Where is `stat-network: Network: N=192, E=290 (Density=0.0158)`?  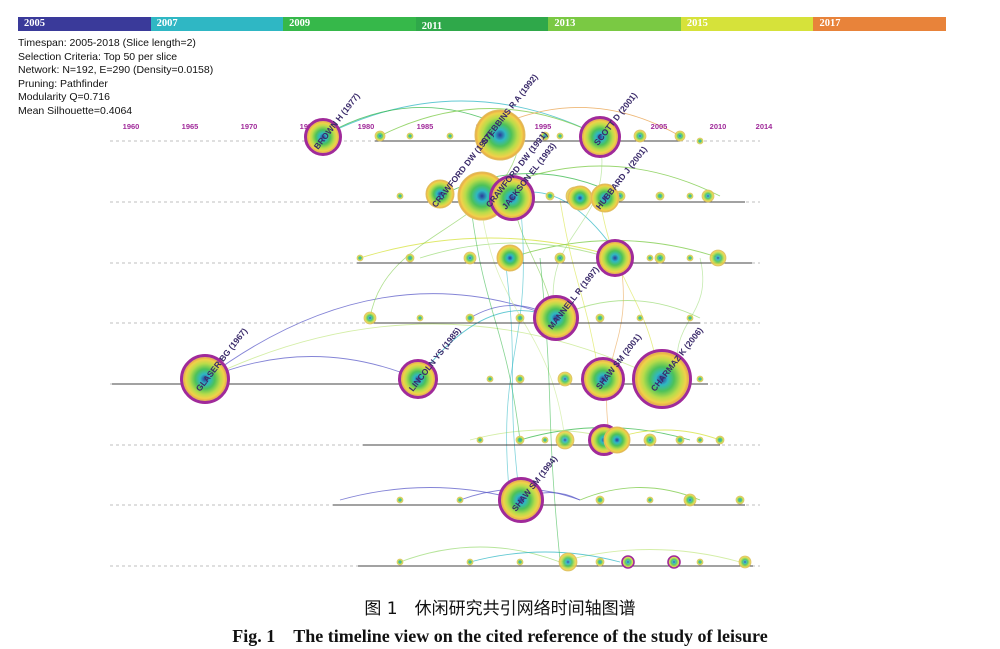 stat-network: Network: N=192, E=290 (Density=0.0158) is located at coordinates (116, 70).